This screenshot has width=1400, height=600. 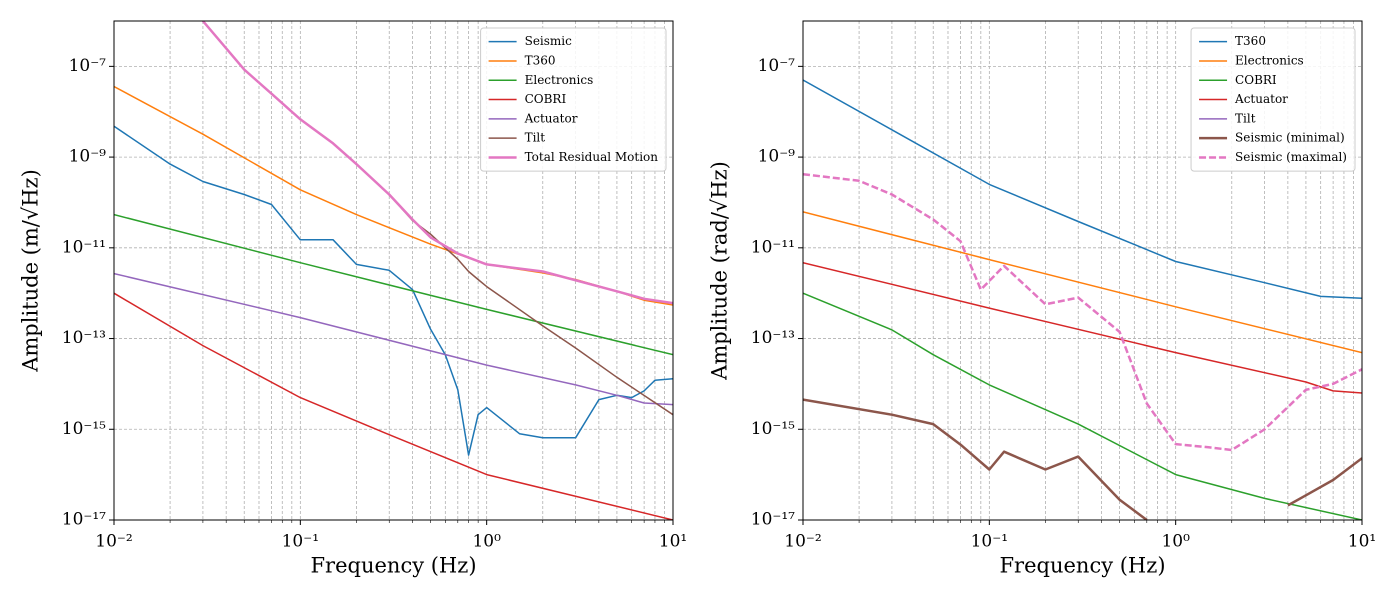 What do you see at coordinates (549, 41) in the screenshot?
I see `legend-label: Seismic` at bounding box center [549, 41].